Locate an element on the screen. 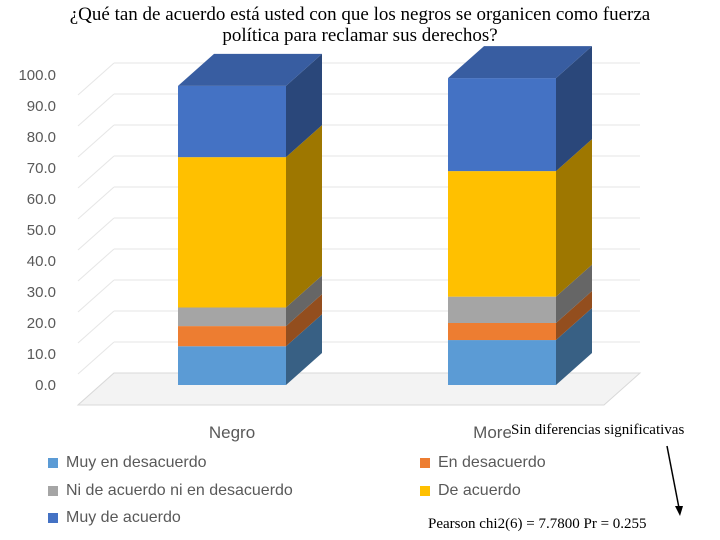  y-tick-label: 70.0 is located at coordinates (41, 168).